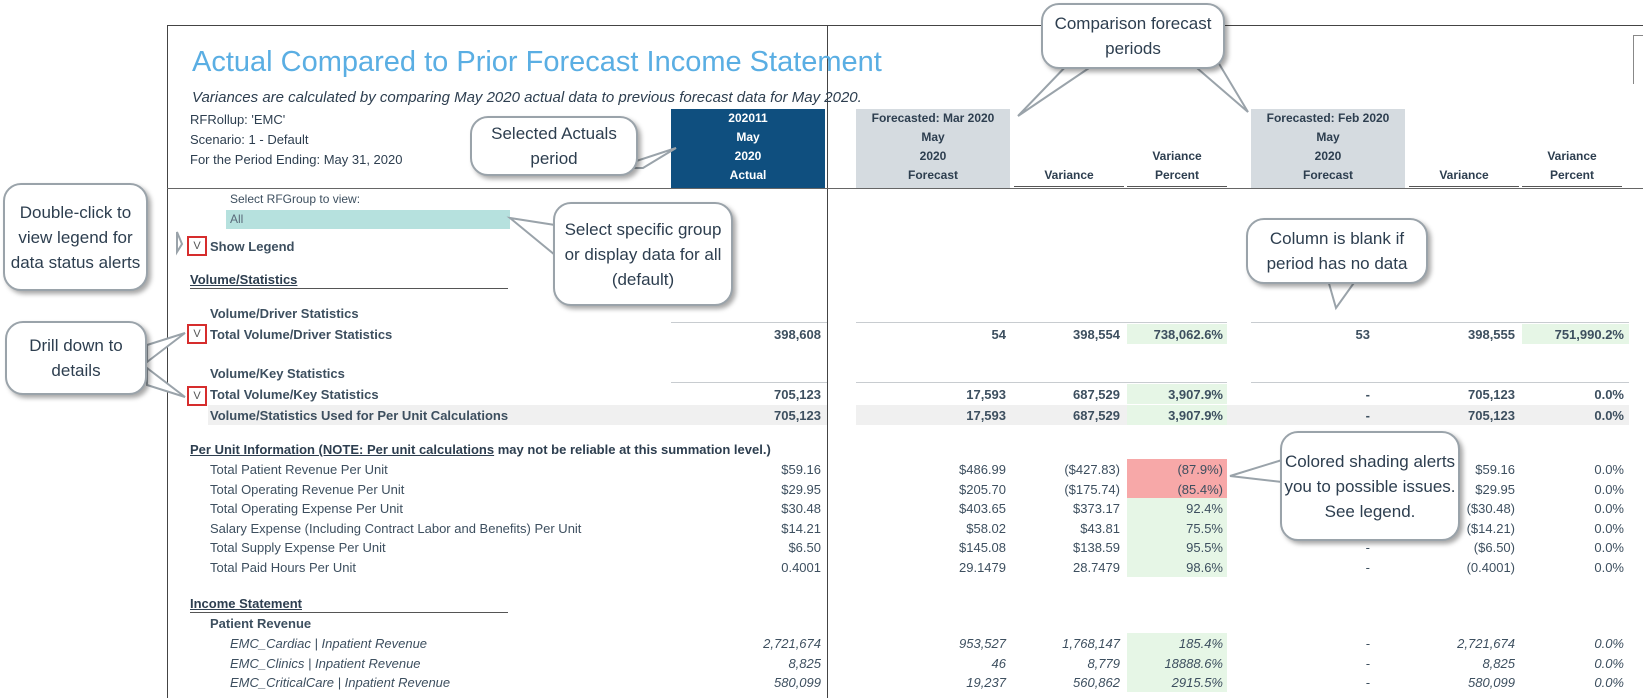  Describe the element at coordinates (1204, 567) in the screenshot. I see `row-value: 98.6%` at that location.